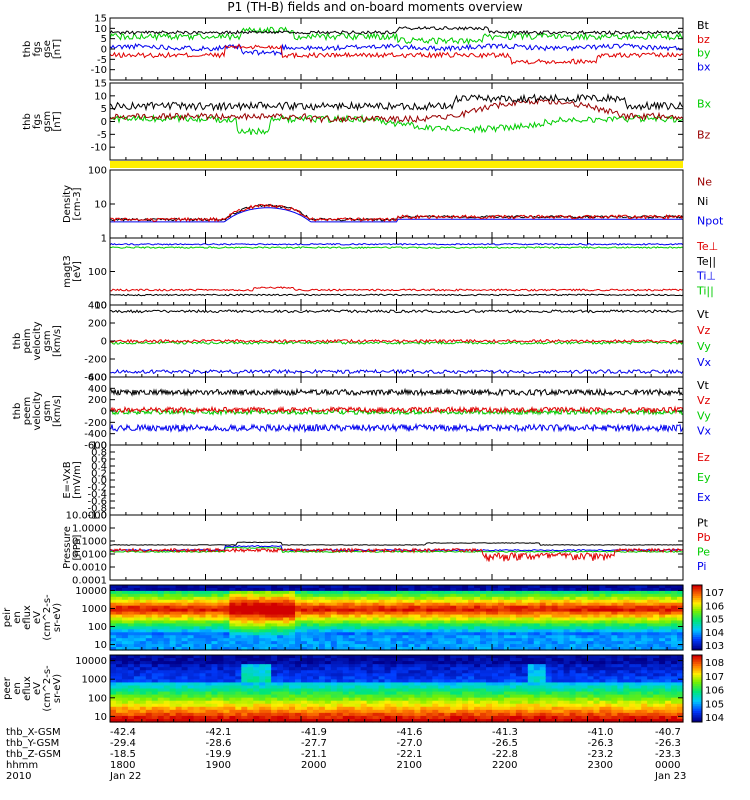 The width and height of the screenshot is (750, 800). I want to click on x-axis-value: -27.0, so click(409, 743).